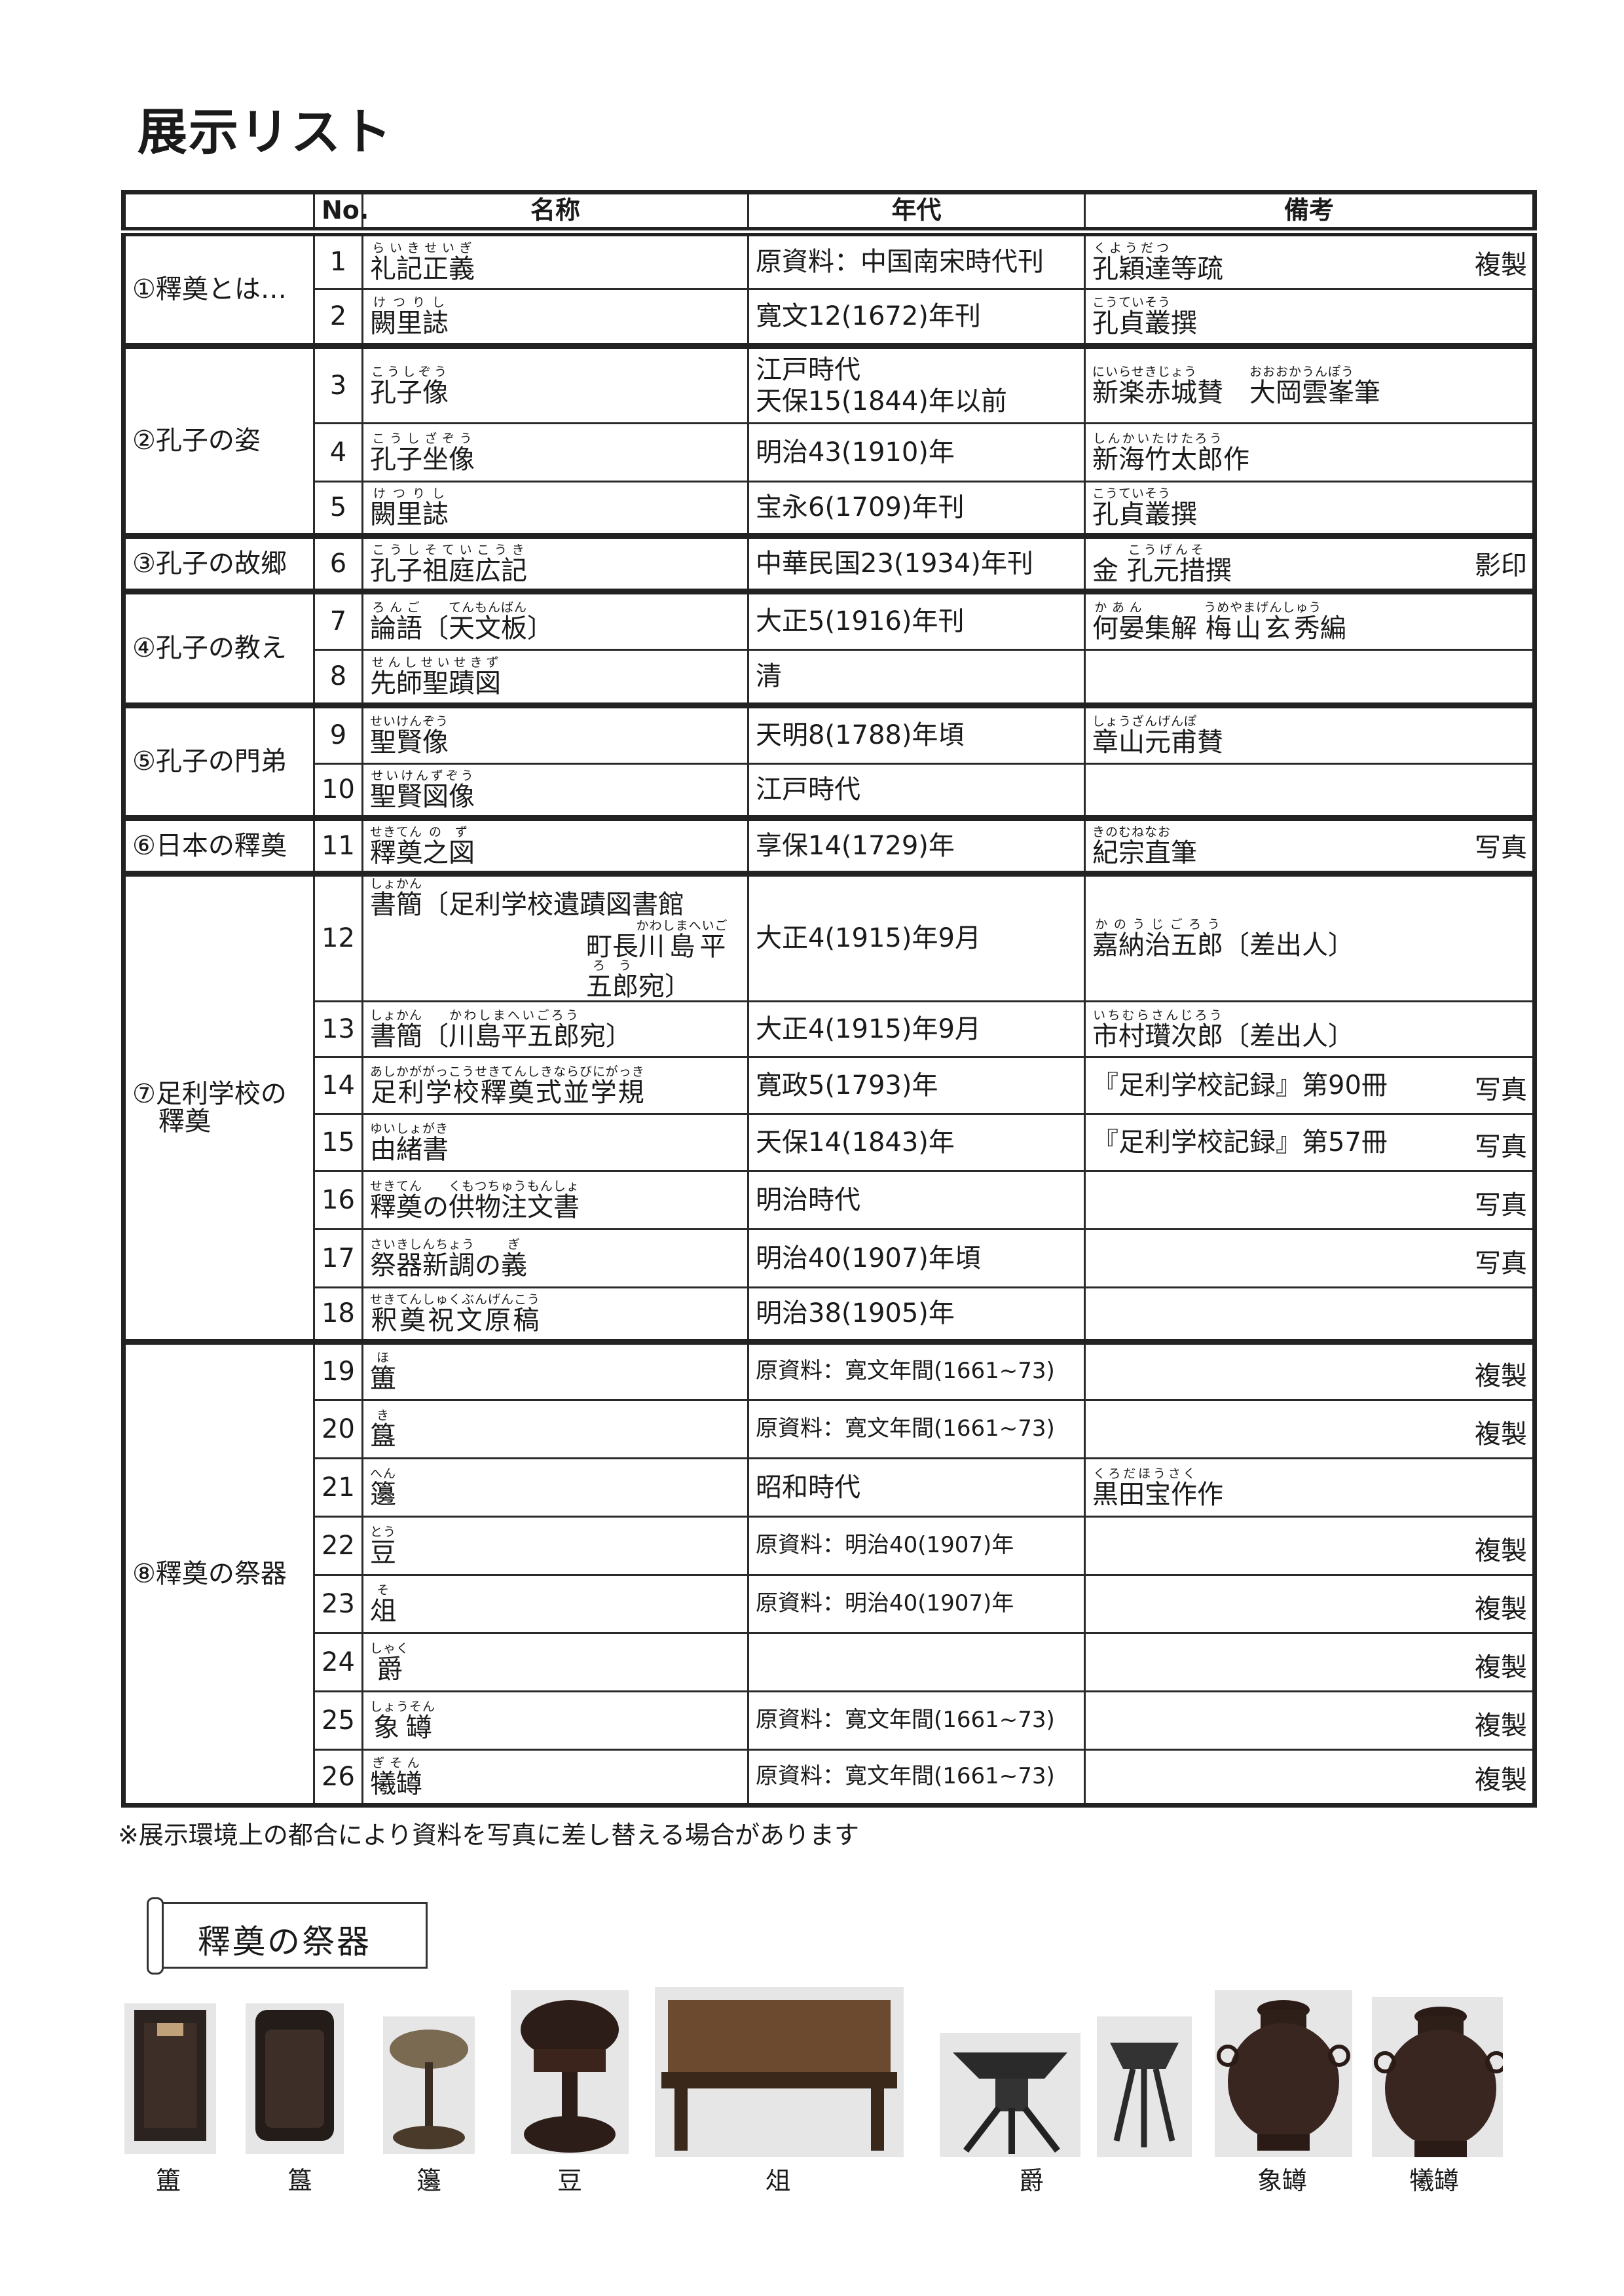  What do you see at coordinates (218, 439) in the screenshot?
I see `section-label: ②孔子の姿` at bounding box center [218, 439].